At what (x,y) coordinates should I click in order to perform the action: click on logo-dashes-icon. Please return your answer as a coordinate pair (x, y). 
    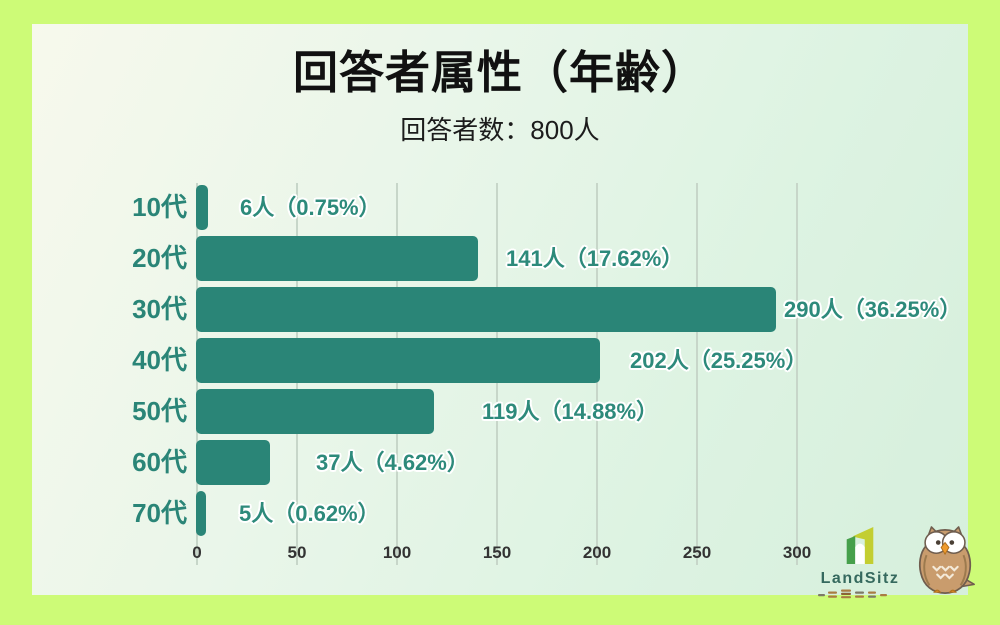
    Looking at the image, I should click on (852, 594).